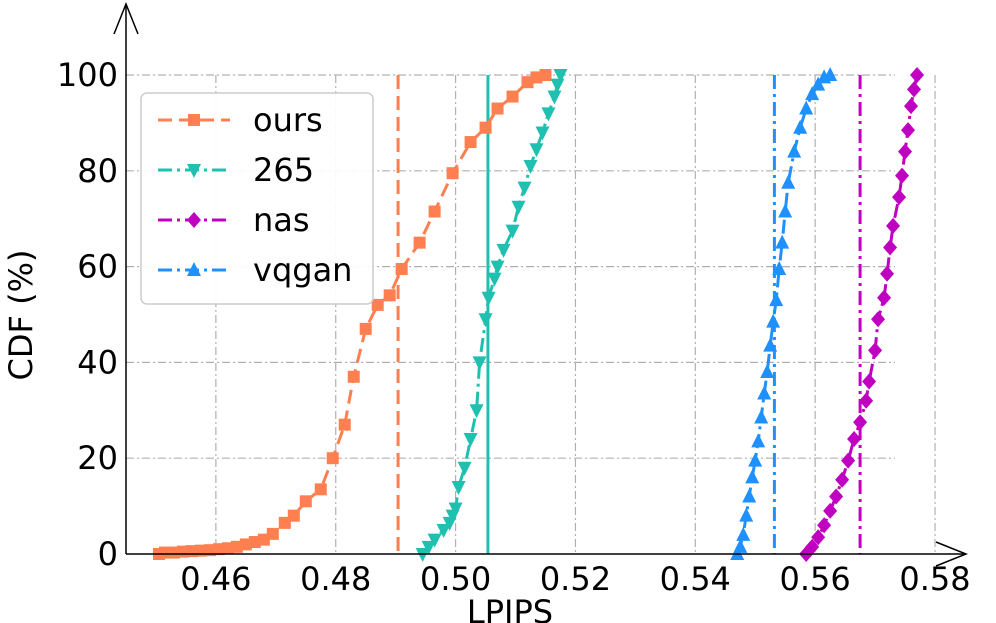  What do you see at coordinates (97, 171) in the screenshot?
I see `y-tick-label: 80` at bounding box center [97, 171].